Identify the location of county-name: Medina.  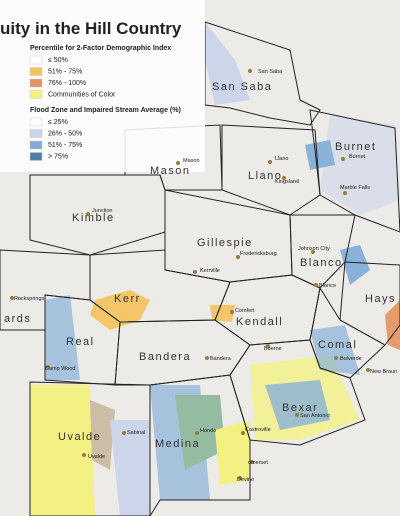
(177, 444).